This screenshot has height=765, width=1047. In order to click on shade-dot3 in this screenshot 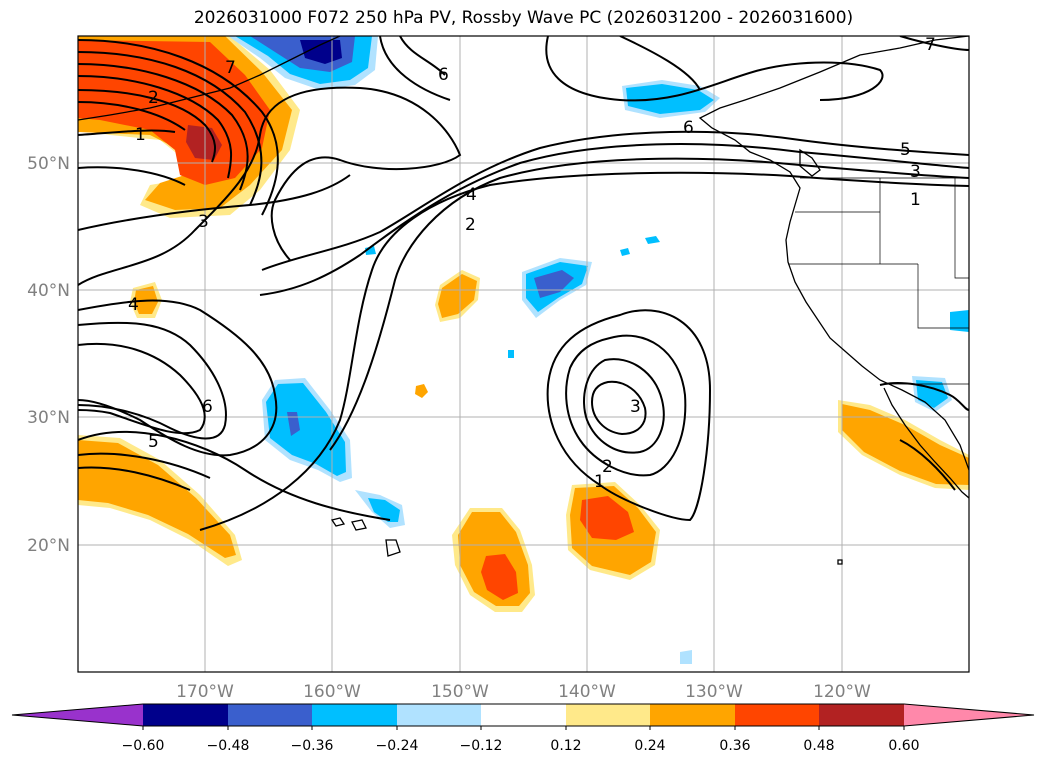, I will do `click(511, 354)`.